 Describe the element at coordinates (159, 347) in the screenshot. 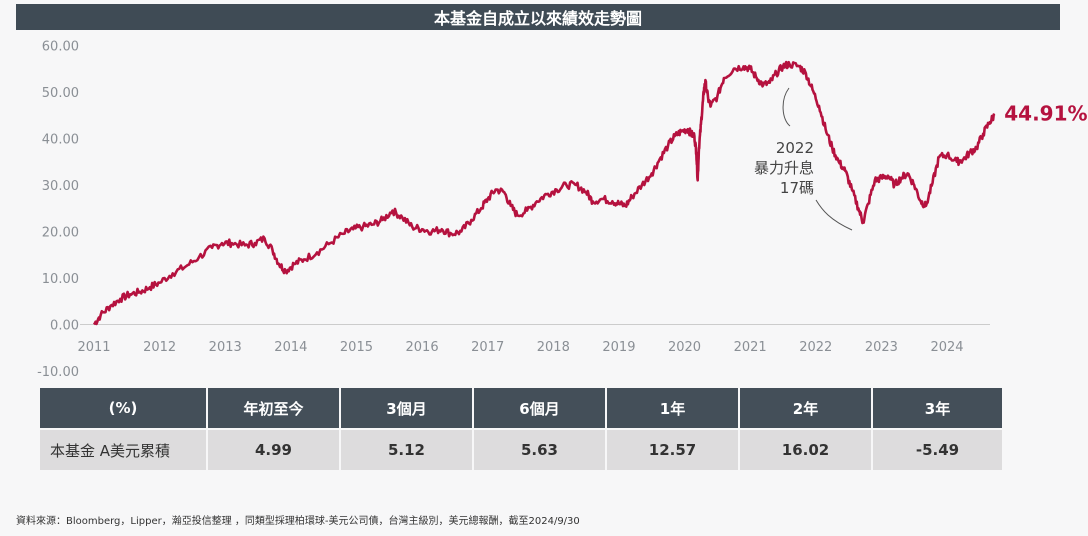

I see `x-tick-label: 2012` at that location.